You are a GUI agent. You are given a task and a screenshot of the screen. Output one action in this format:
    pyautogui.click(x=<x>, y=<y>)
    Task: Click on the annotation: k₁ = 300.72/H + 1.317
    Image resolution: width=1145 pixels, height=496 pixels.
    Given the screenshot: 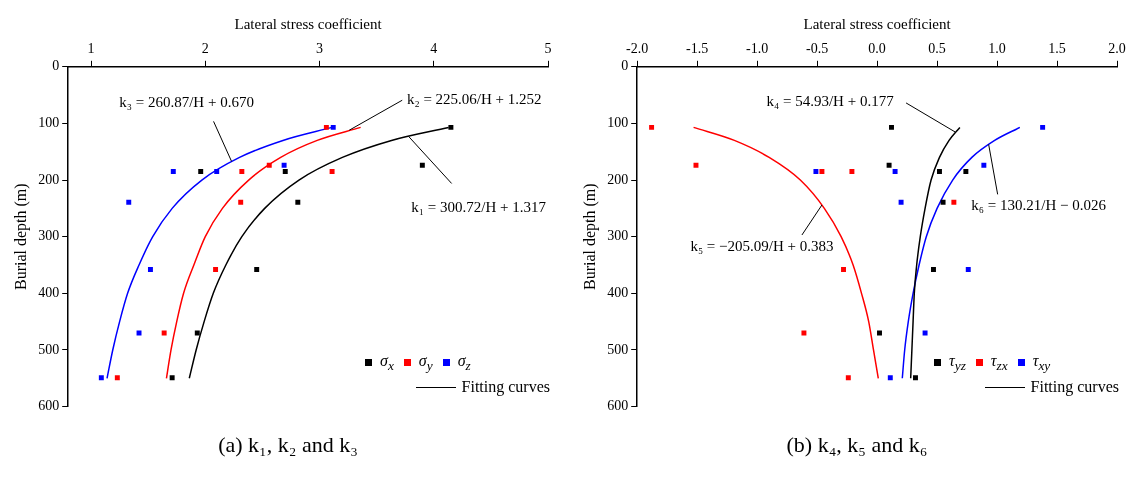 What is the action you would take?
    pyautogui.click(x=479, y=207)
    